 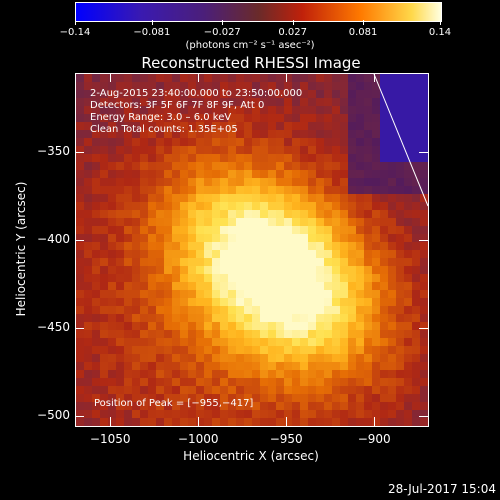 What do you see at coordinates (53, 151) in the screenshot?
I see `y-tick-label: −350` at bounding box center [53, 151].